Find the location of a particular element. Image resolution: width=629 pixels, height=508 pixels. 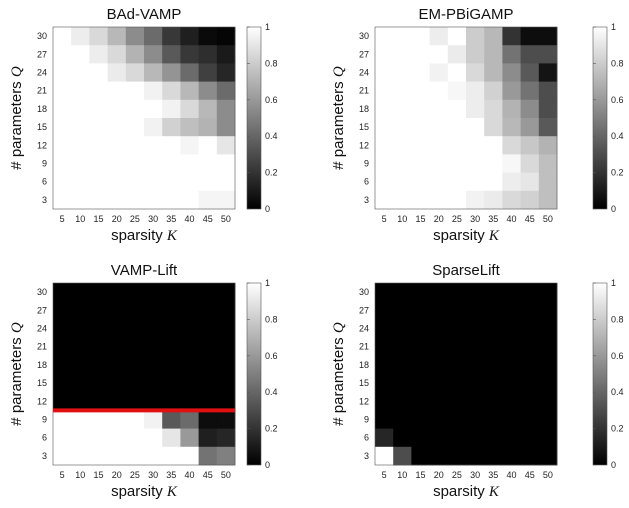

em-pbigamp-plot-frame is located at coordinates (466, 118).